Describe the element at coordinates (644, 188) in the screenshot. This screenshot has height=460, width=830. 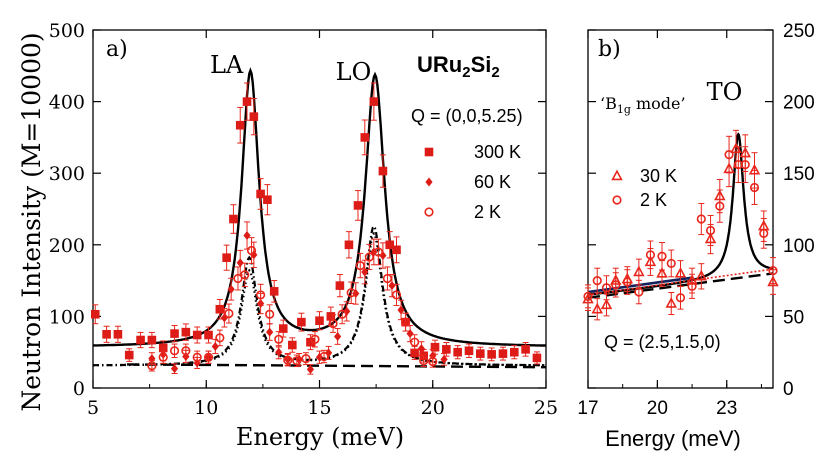
I see `panel-b-legend: 30 K 2 K` at that location.